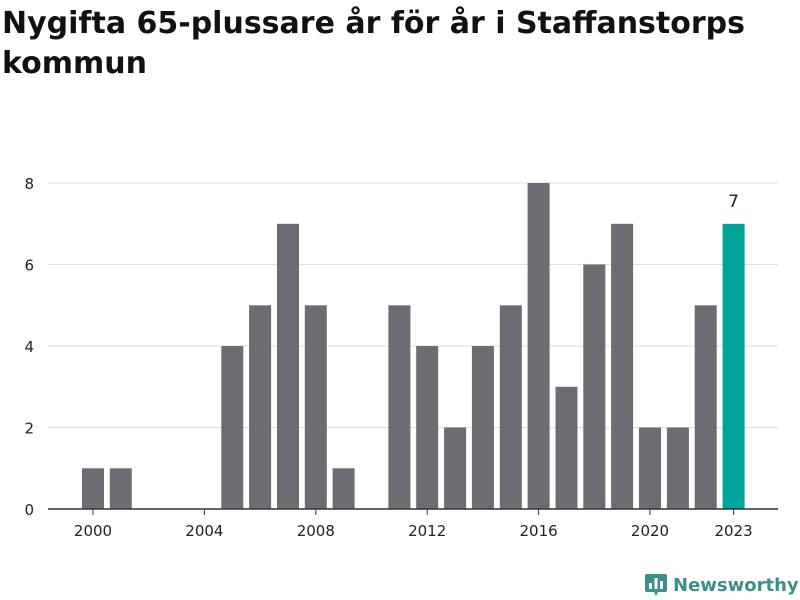 The width and height of the screenshot is (800, 600). I want to click on bar-chart-icon, so click(656, 585).